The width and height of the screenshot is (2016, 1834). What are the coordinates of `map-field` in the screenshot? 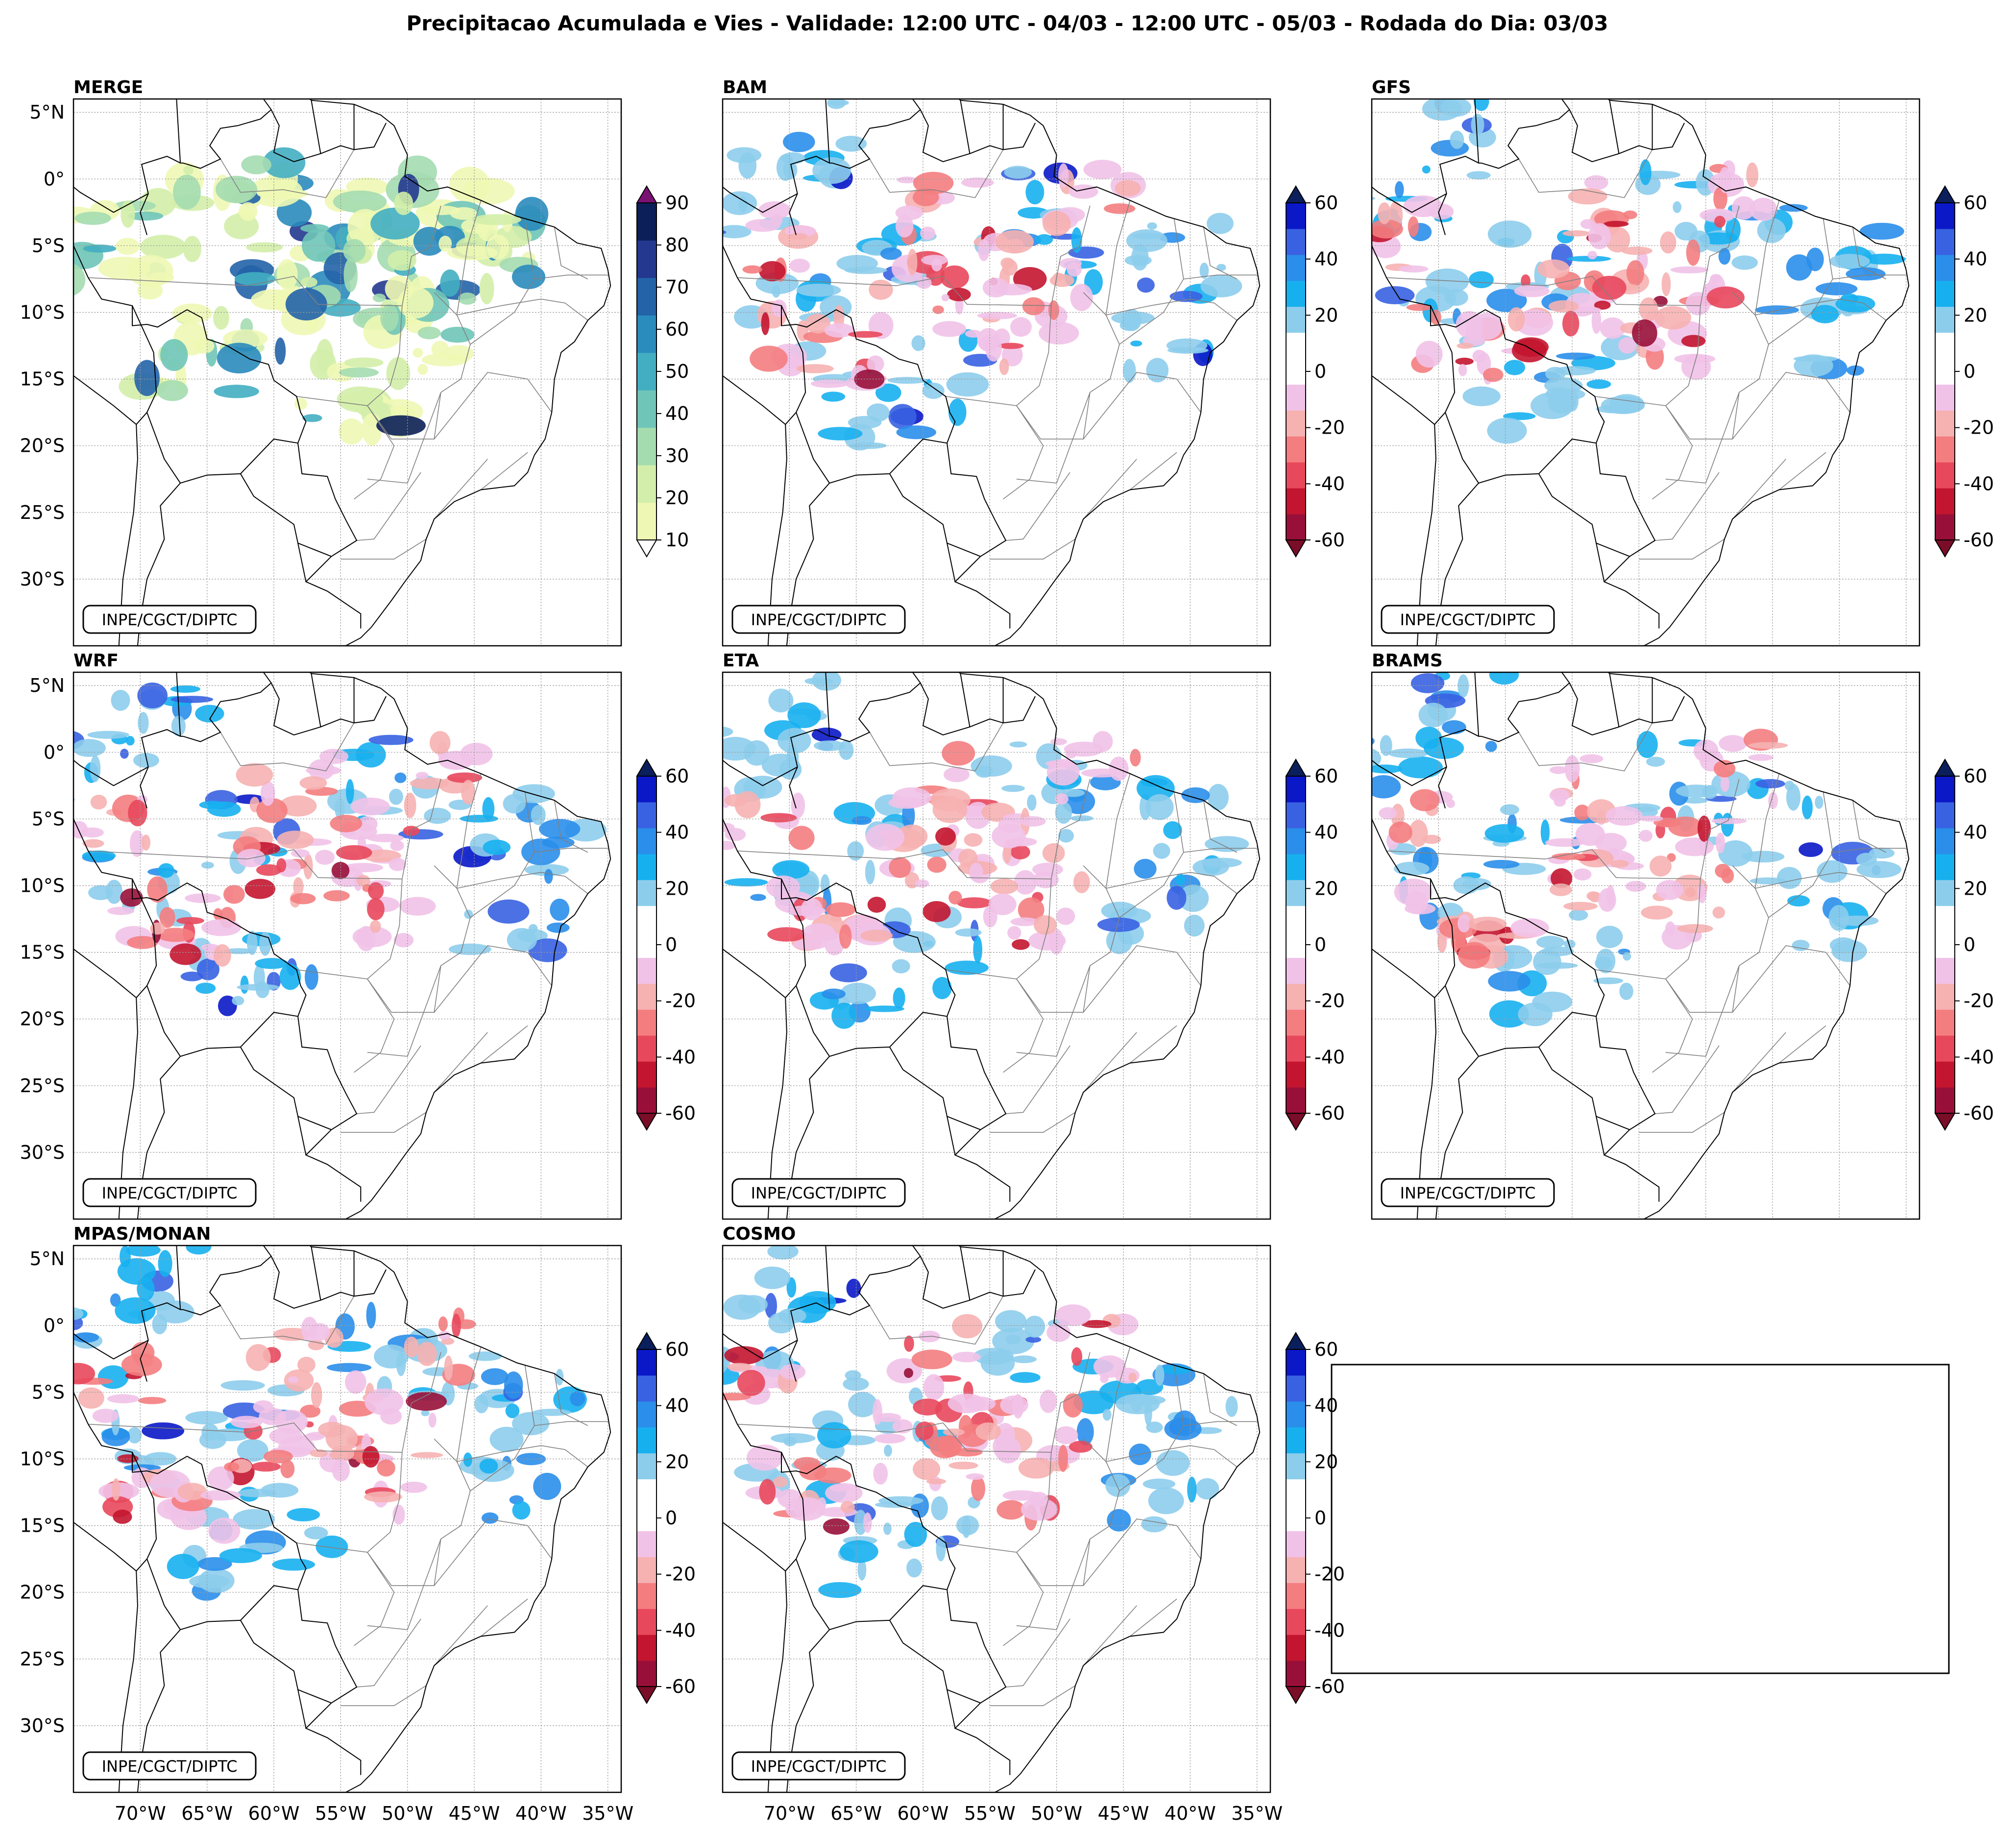 It's located at (347, 1519).